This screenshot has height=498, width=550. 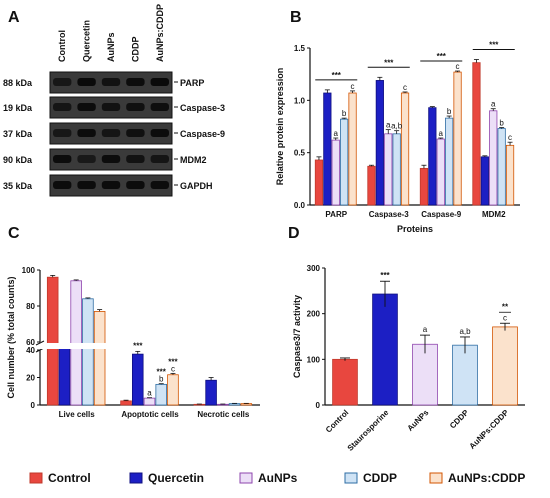 What do you see at coordinates (380, 478) in the screenshot?
I see `legend-label: CDDP` at bounding box center [380, 478].